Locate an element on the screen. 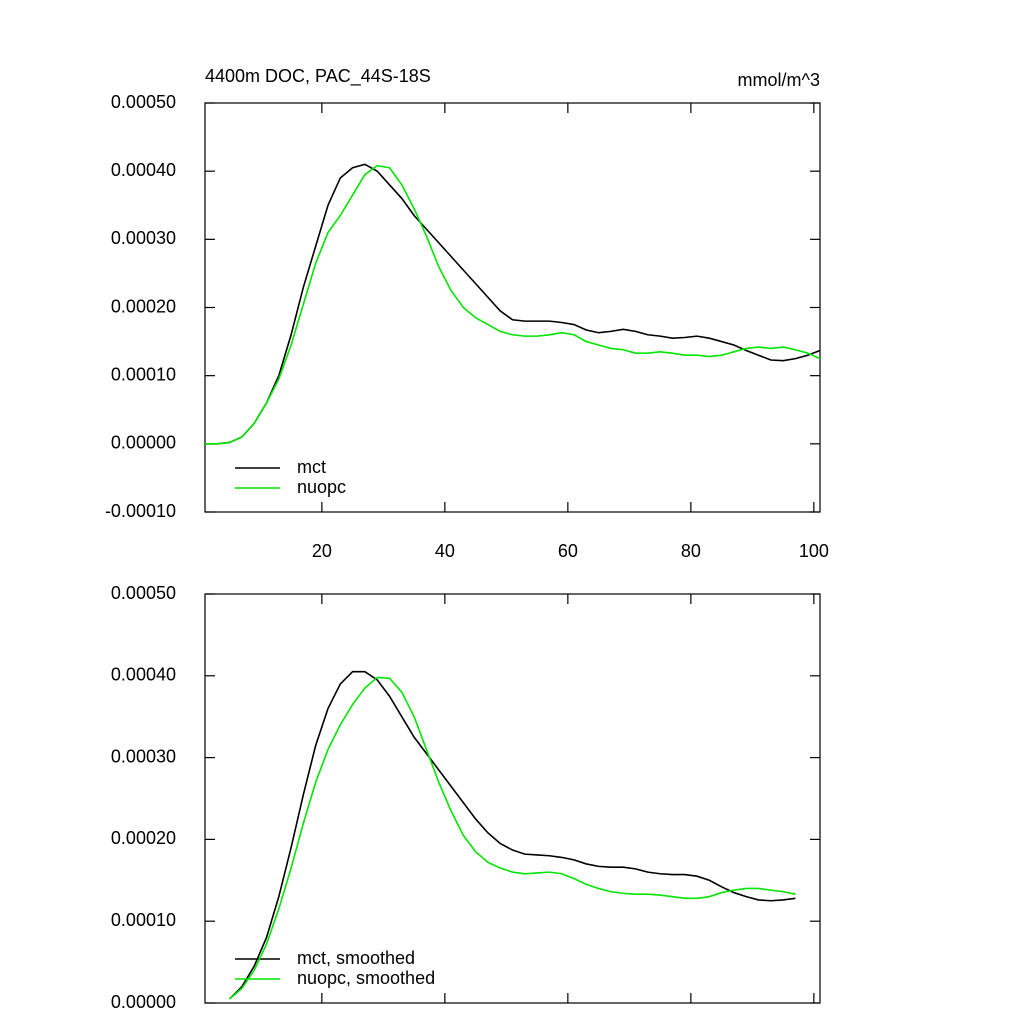 This screenshot has width=1024, height=1024. x-tick-label: 20 is located at coordinates (322, 551).